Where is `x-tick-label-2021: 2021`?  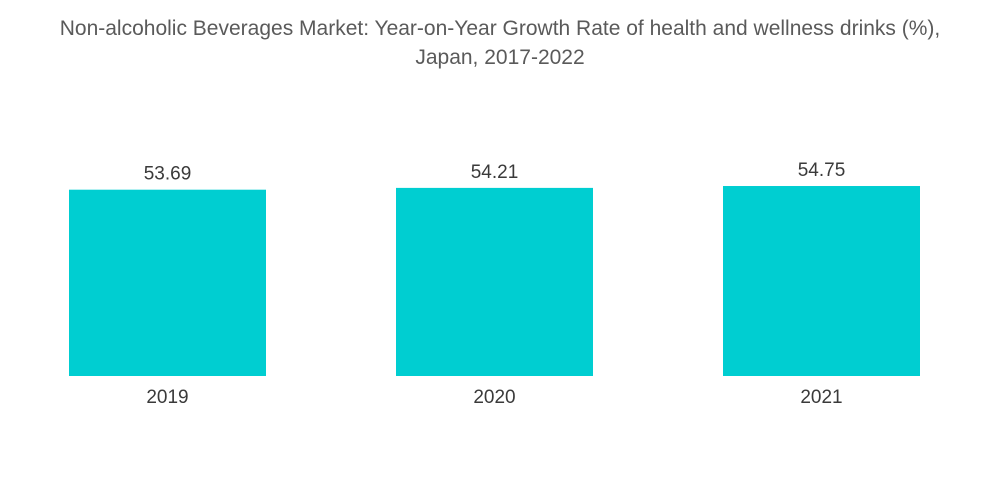
x-tick-label-2021: 2021 is located at coordinates (821, 397).